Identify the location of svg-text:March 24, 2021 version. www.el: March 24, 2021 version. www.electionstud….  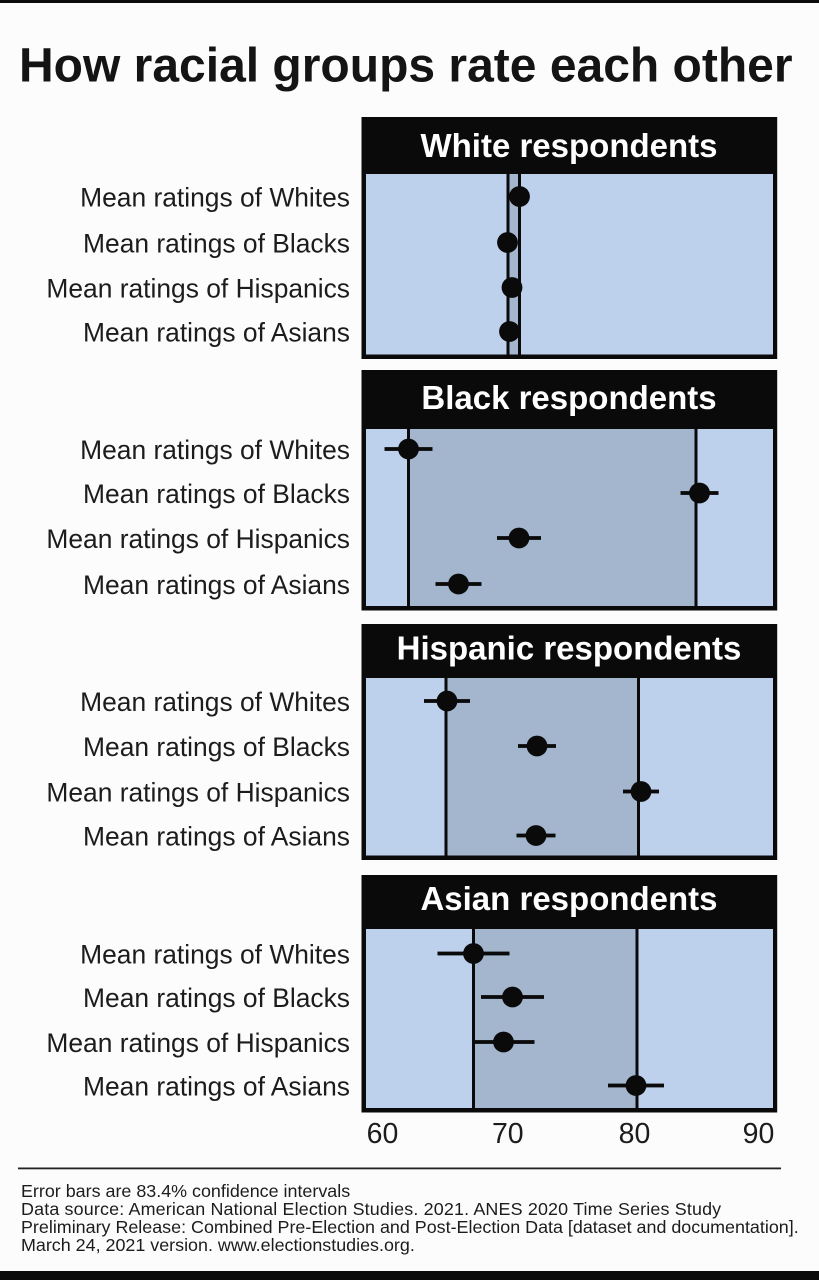
(218, 1245).